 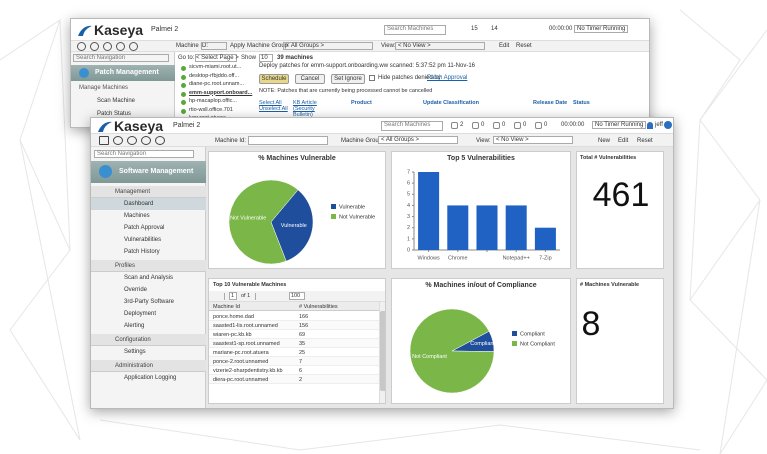 I want to click on column-header: Select All Unselect All, so click(x=273, y=106).